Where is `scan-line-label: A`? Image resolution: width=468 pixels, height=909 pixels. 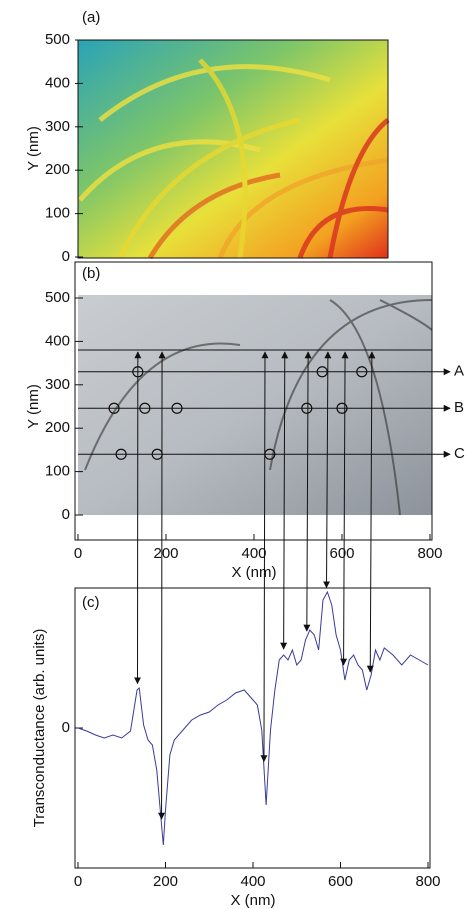 scan-line-label: A is located at coordinates (459, 371).